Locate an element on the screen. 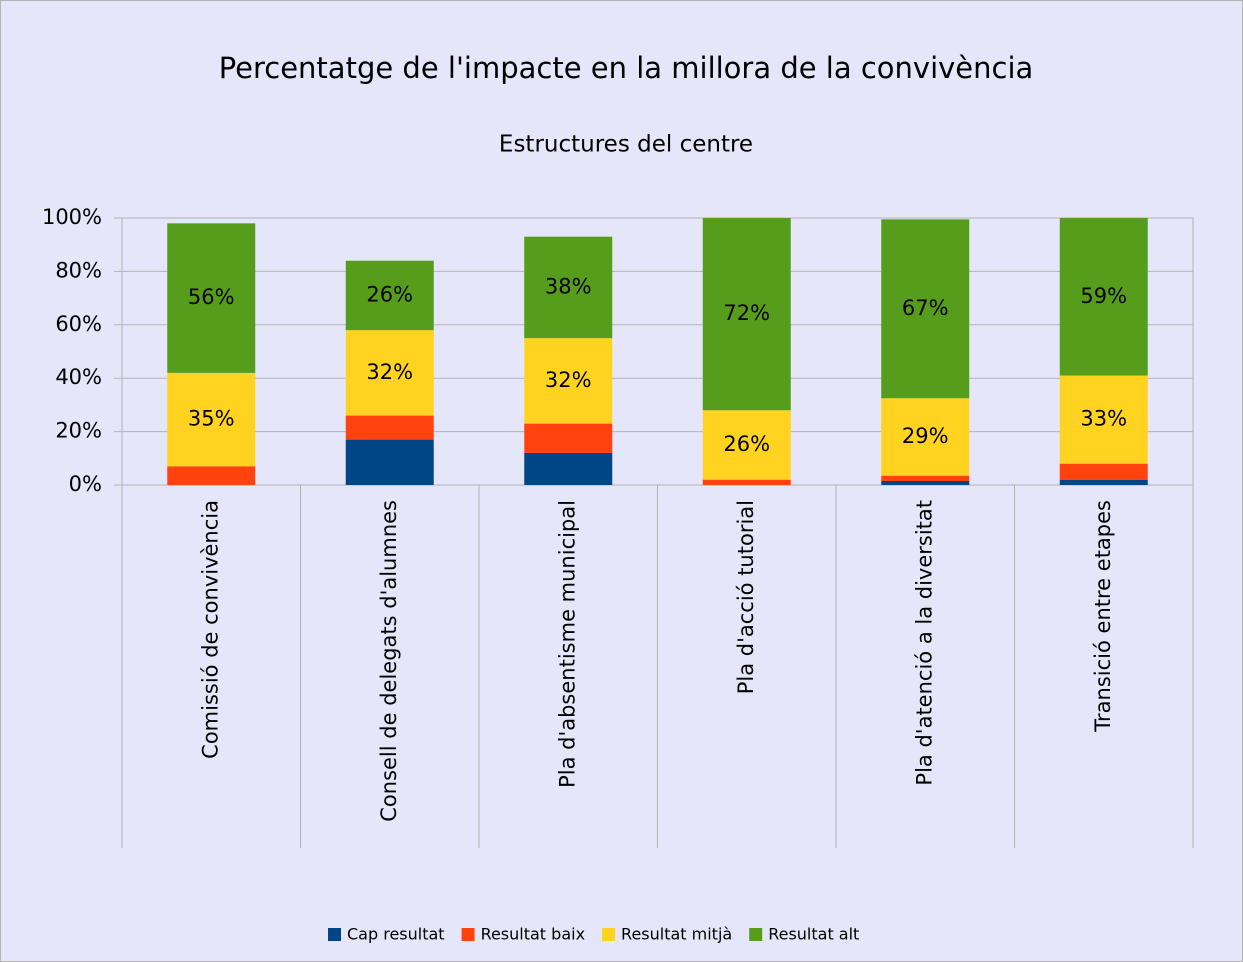  data-label: 72% is located at coordinates (746, 313).